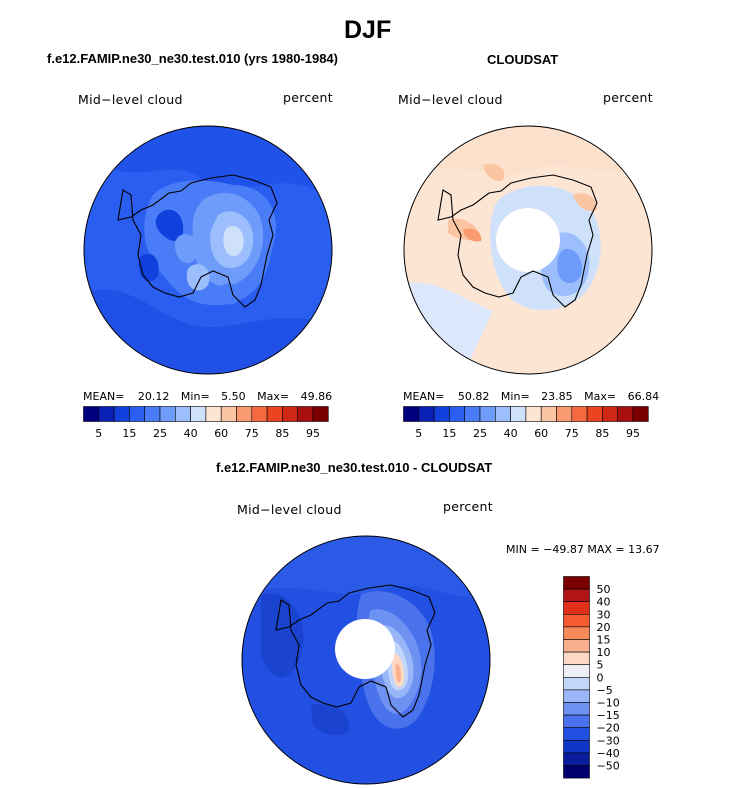 The height and width of the screenshot is (788, 733). I want to click on obs-colorbar-tick-label: 85, so click(602, 433).